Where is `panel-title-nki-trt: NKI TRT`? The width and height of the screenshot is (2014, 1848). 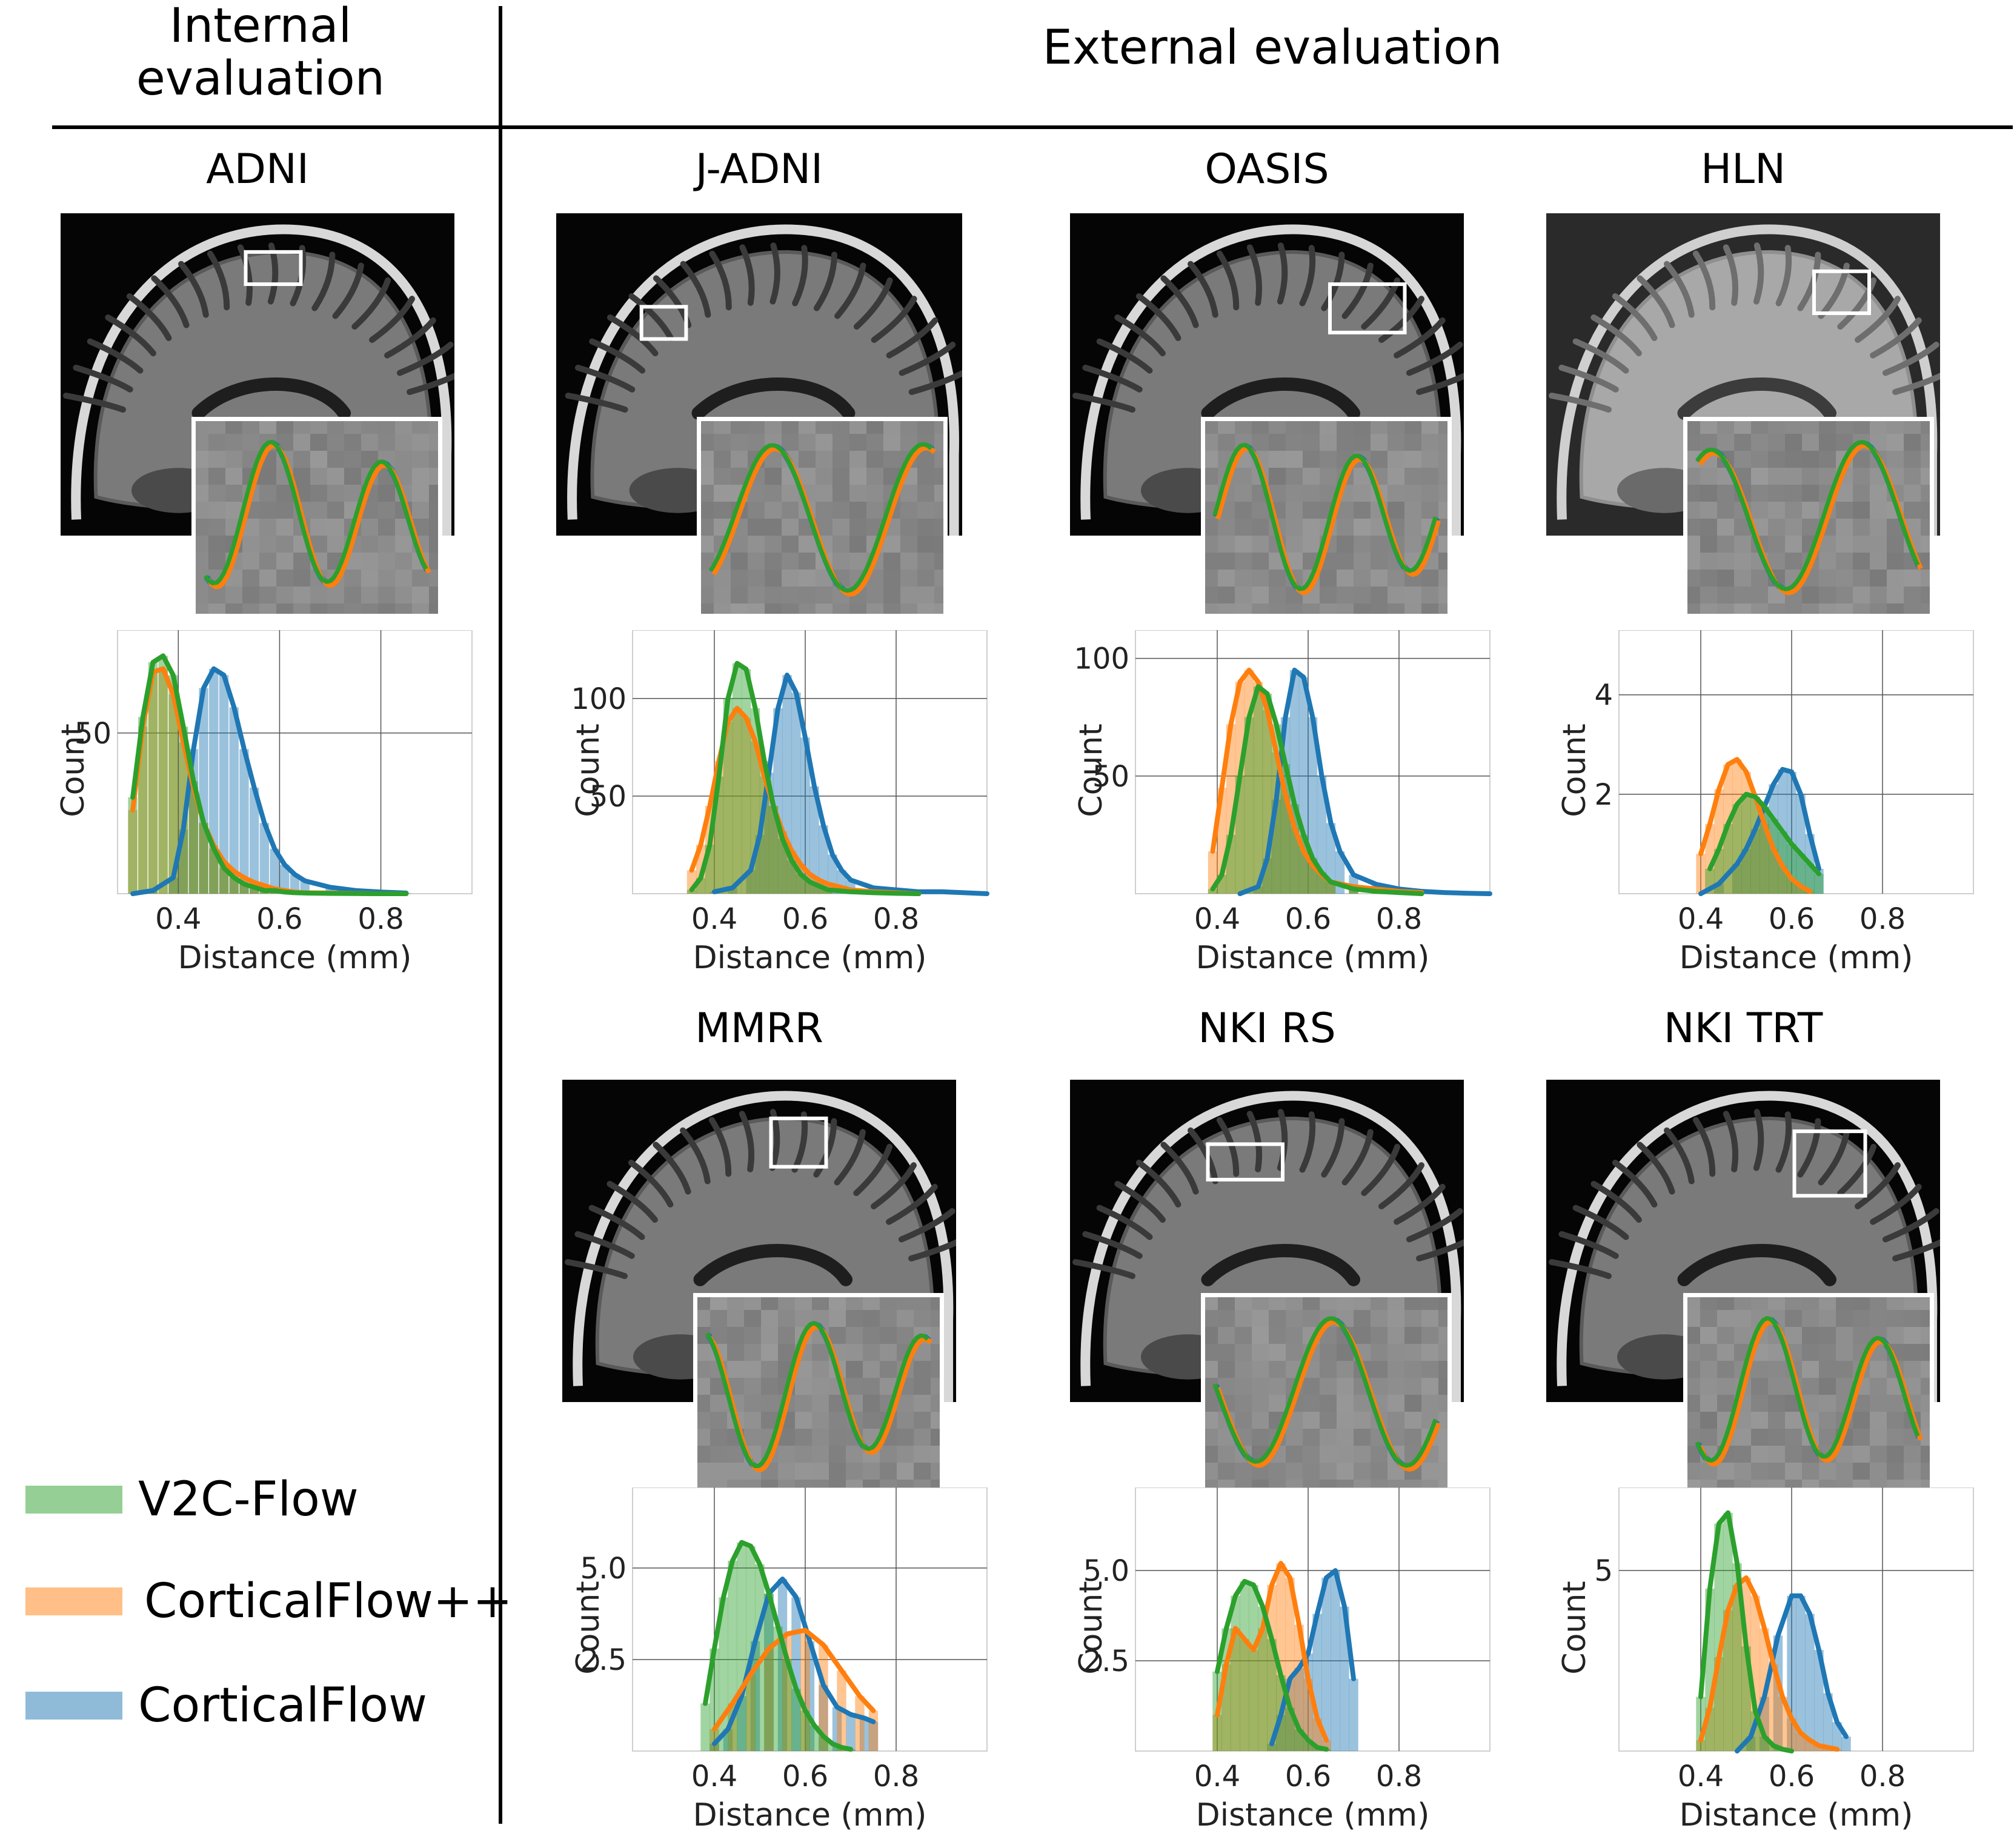
panel-title-nki-trt: NKI TRT is located at coordinates (1743, 1032).